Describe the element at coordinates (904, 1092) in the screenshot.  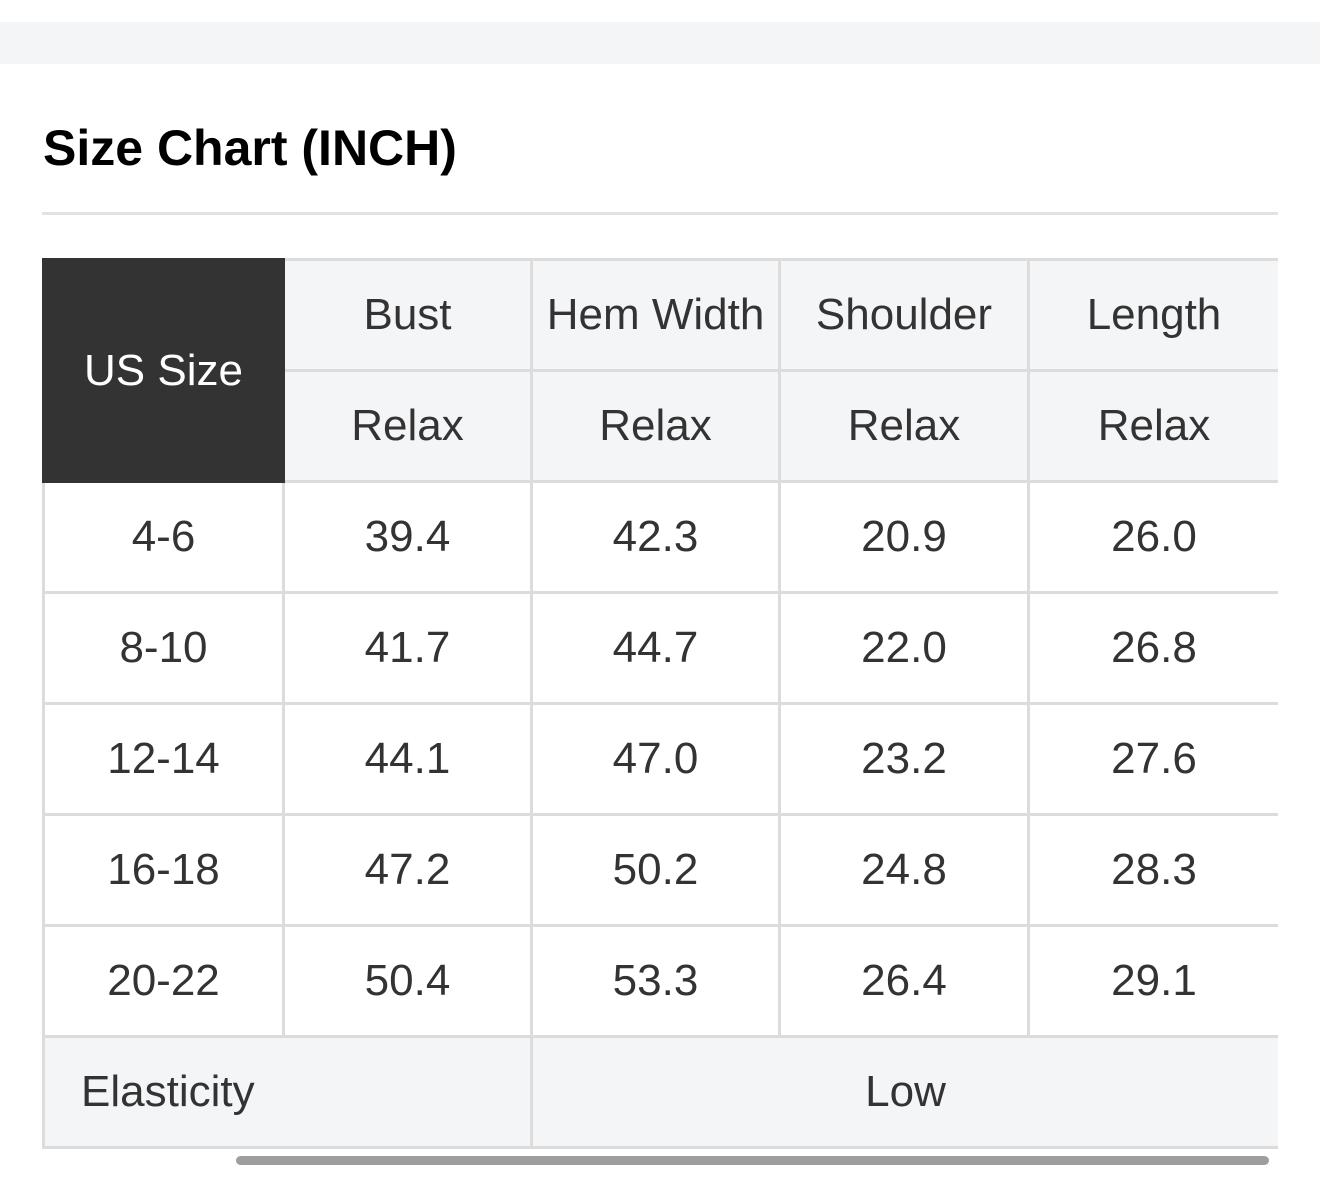
I see `elasticity-value: Low` at that location.